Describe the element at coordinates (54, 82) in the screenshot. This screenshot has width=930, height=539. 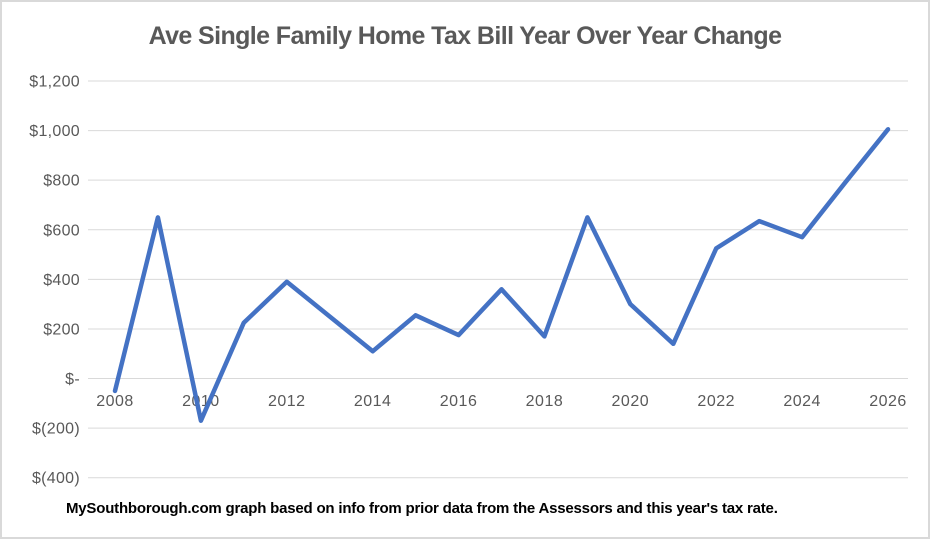
I see `y-axis-tick-label: $1,200` at that location.